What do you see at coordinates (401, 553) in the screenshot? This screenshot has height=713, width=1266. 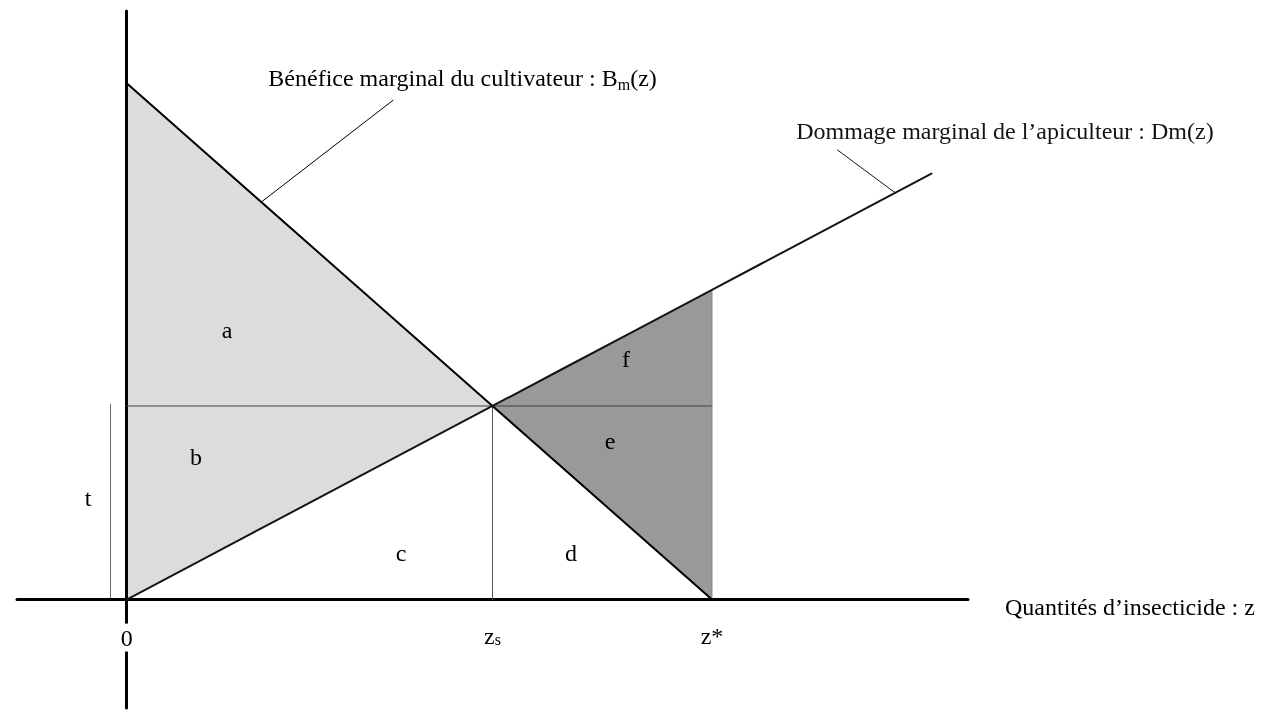 I see `annotation: c` at bounding box center [401, 553].